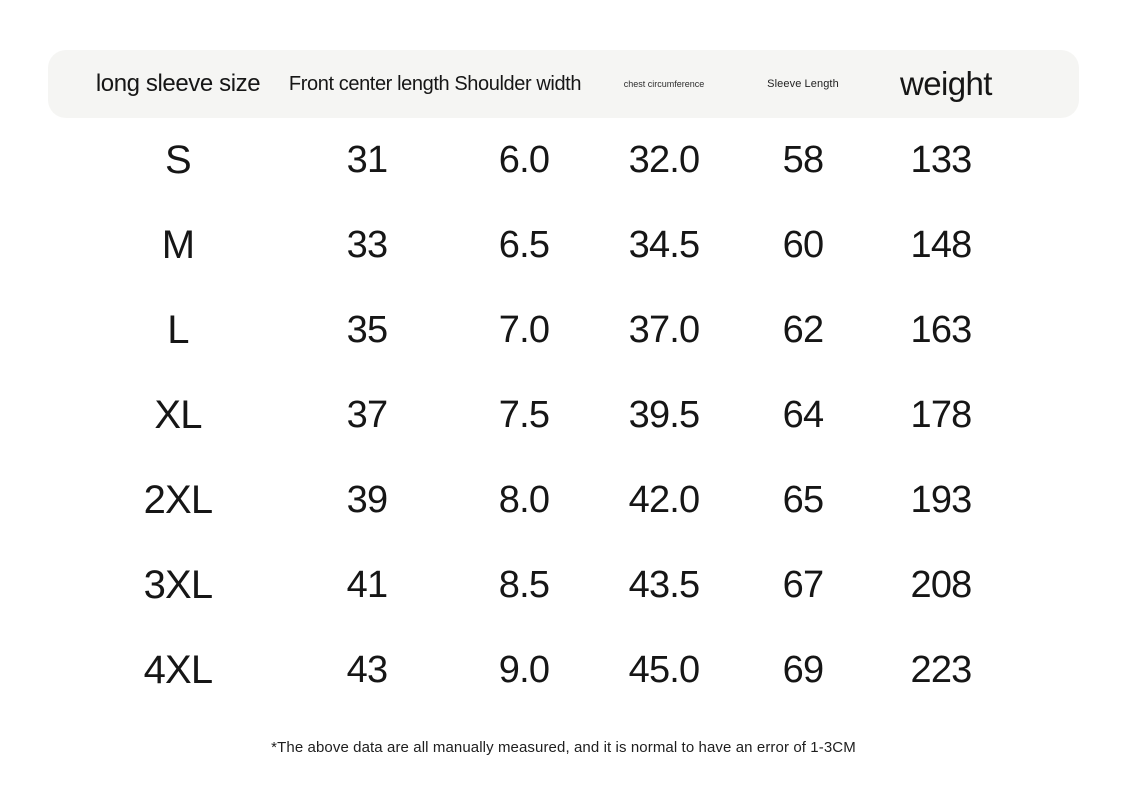  What do you see at coordinates (563, 585) in the screenshot?
I see `table-row-3xl: 3XL 41 8.5 43.5 67 208` at bounding box center [563, 585].